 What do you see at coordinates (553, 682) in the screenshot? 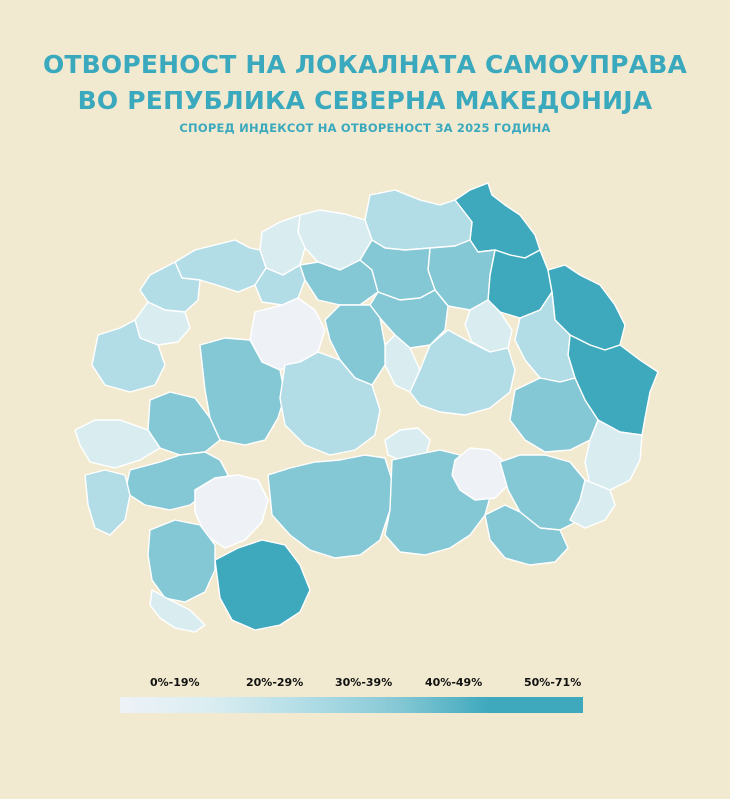
I see `legend-label-5: 50%-71%` at bounding box center [553, 682].